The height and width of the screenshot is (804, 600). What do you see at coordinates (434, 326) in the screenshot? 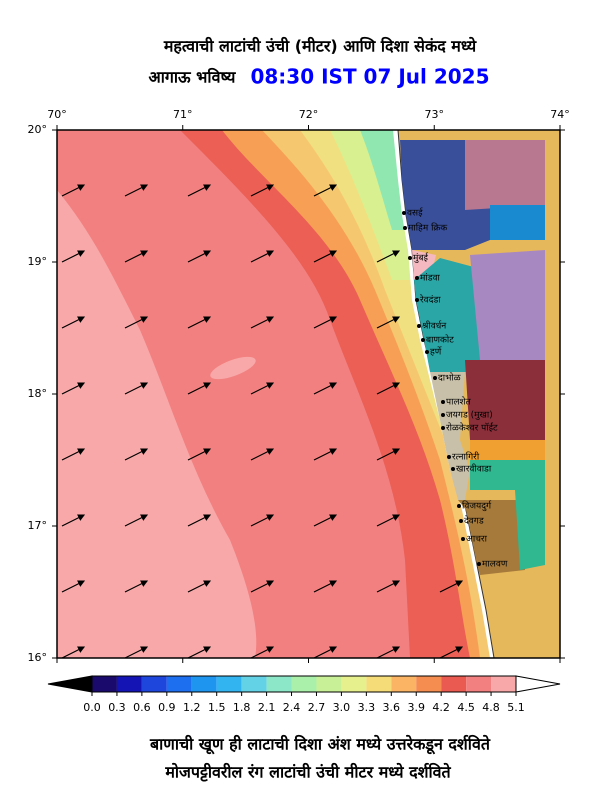
I see `place-label: श्रीवर्धन` at bounding box center [434, 326].